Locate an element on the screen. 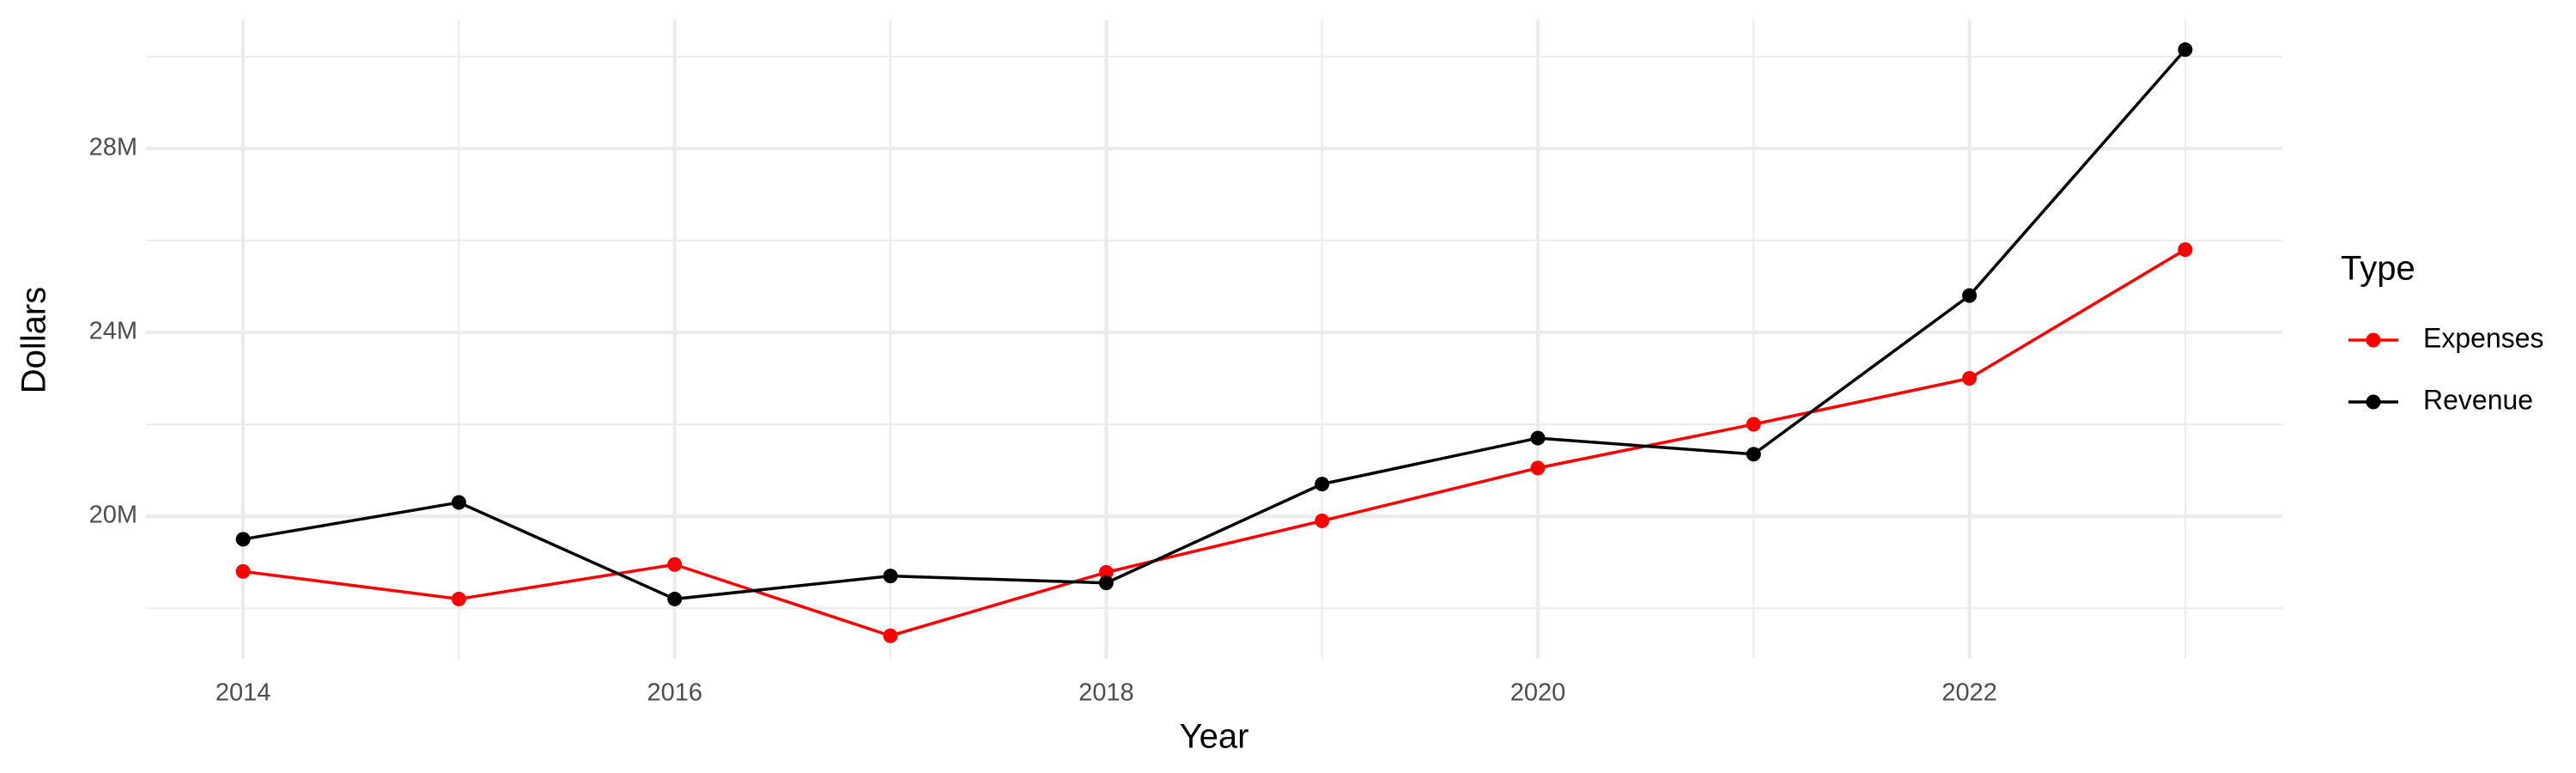  x-tick-label: 2014 is located at coordinates (243, 693).